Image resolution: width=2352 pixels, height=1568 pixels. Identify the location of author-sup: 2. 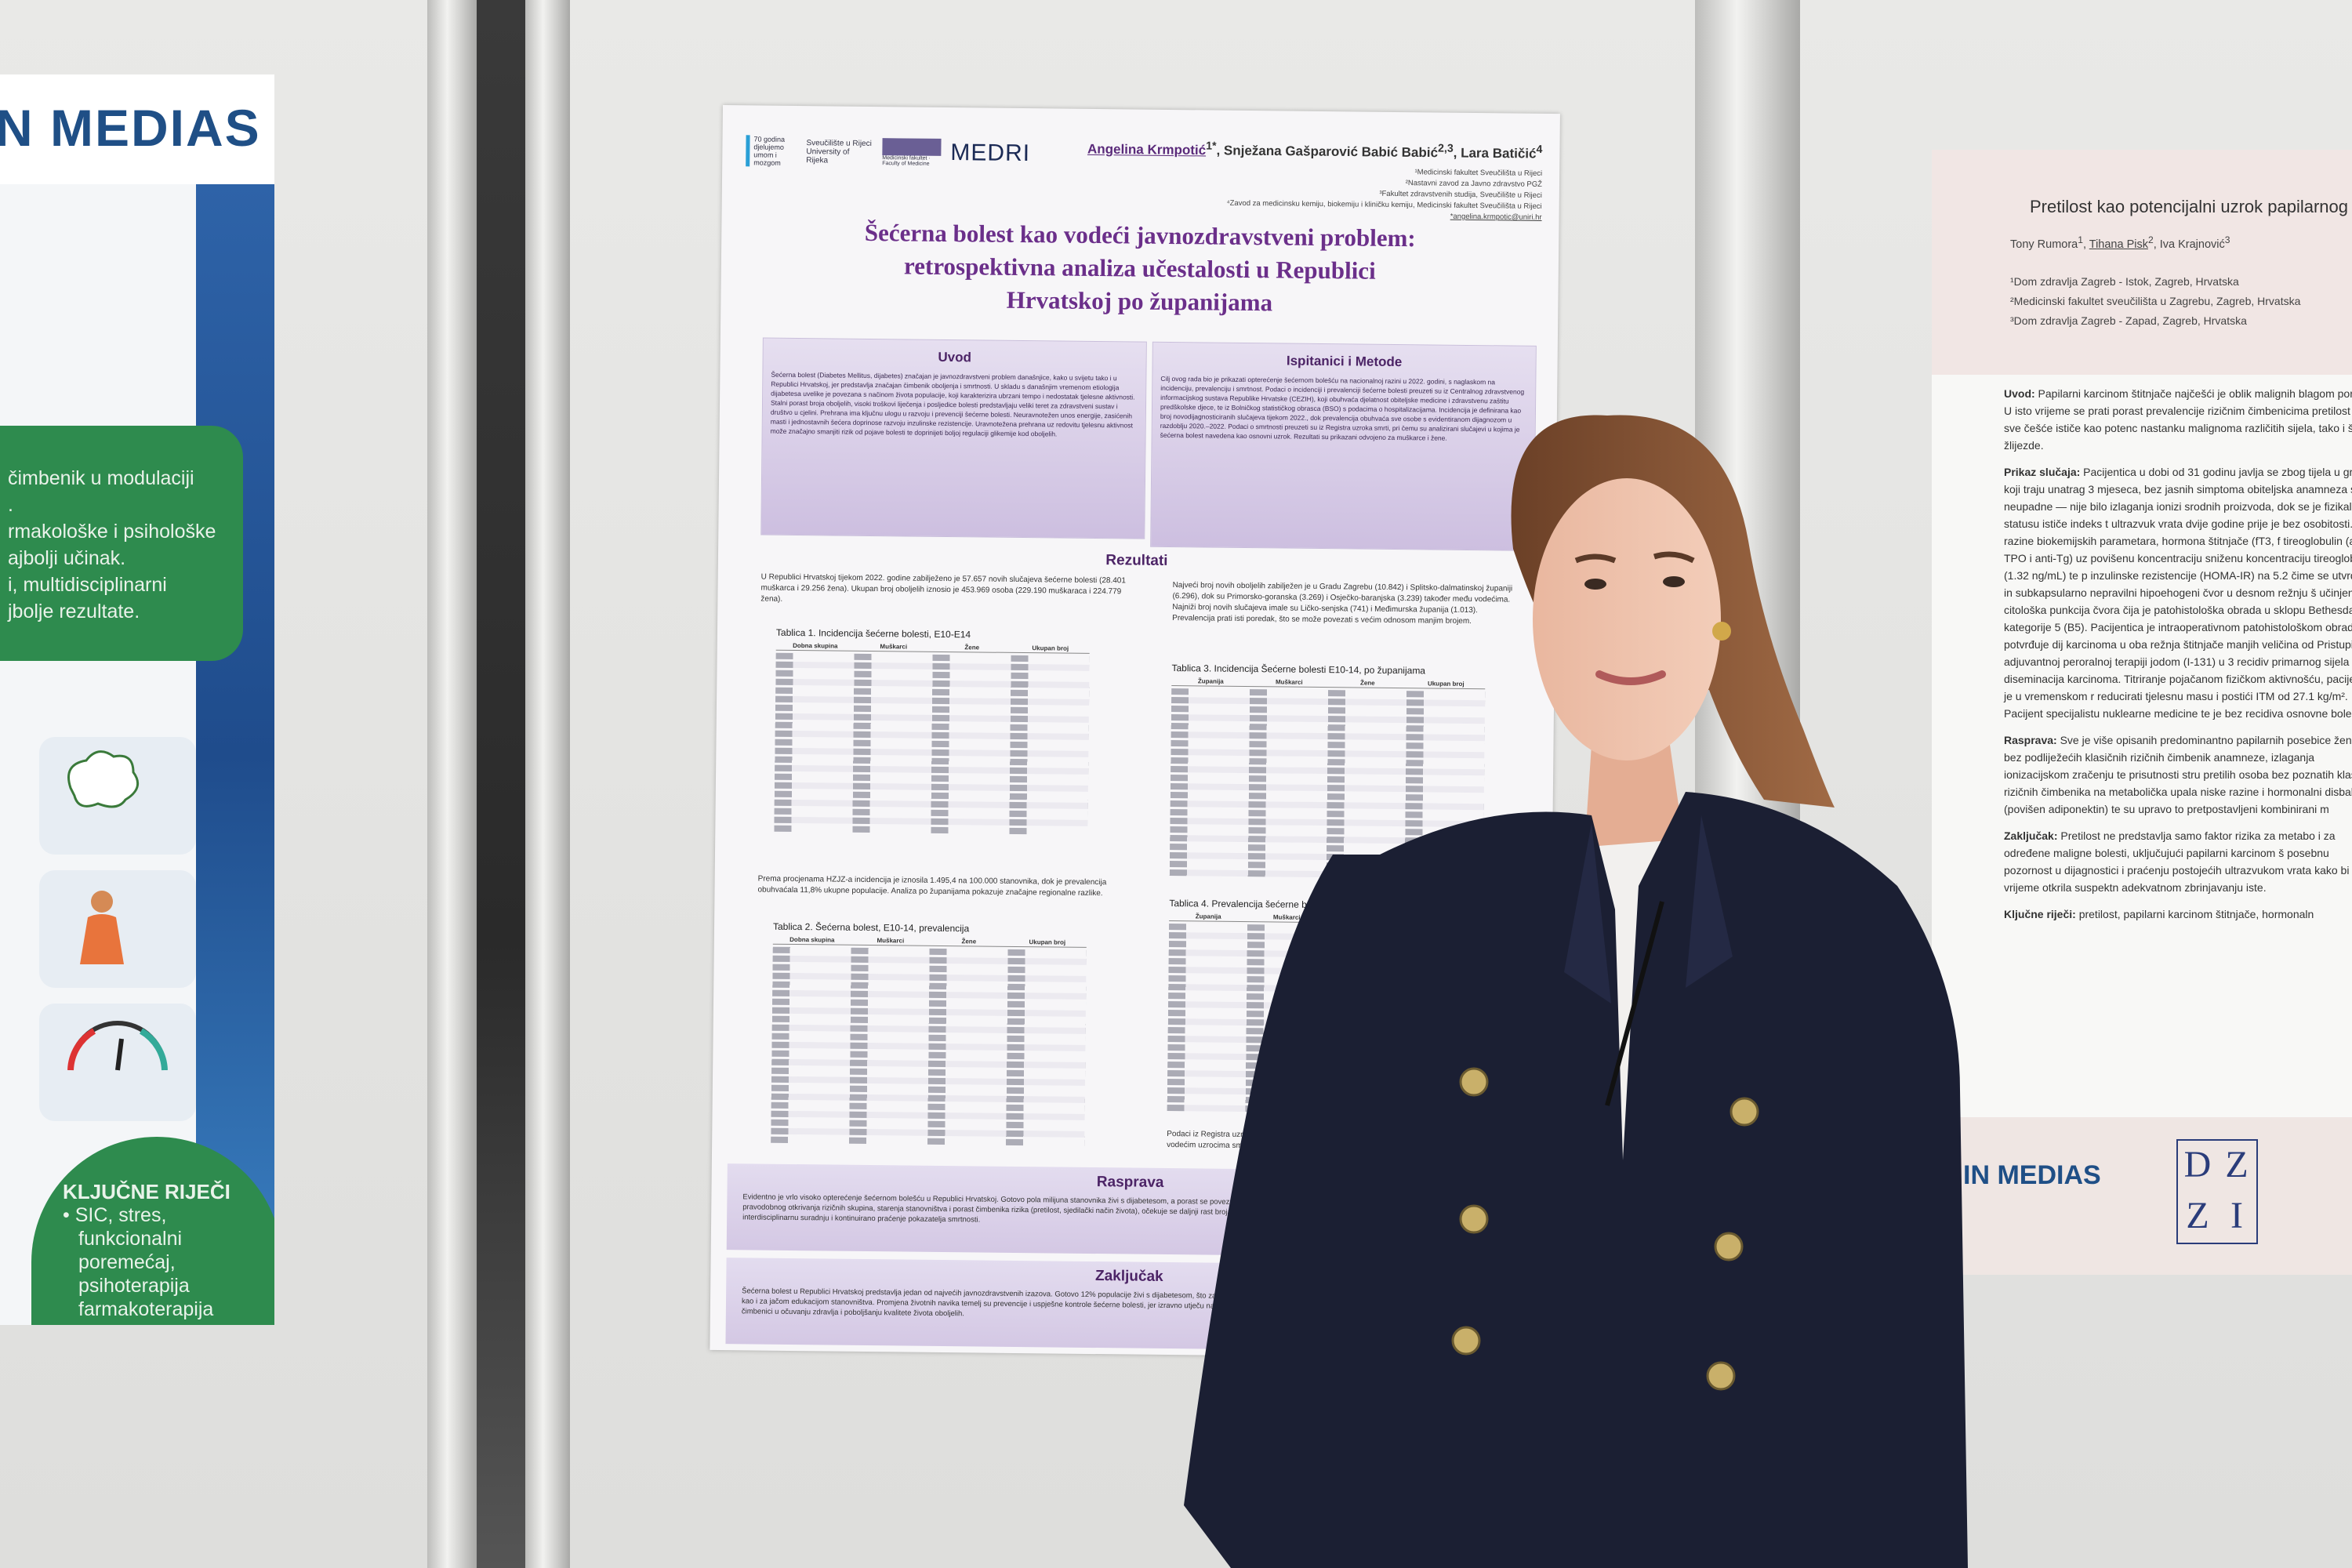
(2150, 239).